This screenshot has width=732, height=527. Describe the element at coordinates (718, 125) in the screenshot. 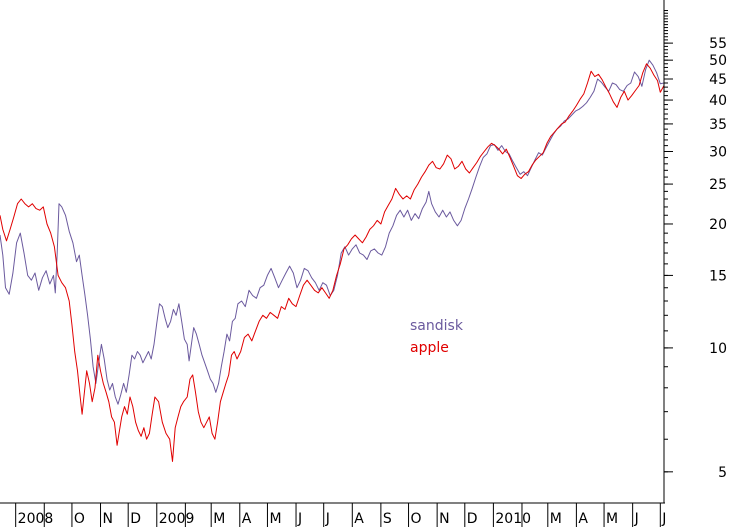

I see `y-tick-label: 35` at that location.